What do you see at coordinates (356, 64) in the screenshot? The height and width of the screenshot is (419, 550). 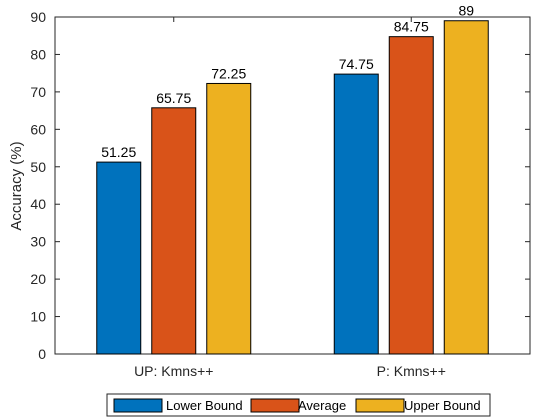 I see `data-label: 74.75` at bounding box center [356, 64].